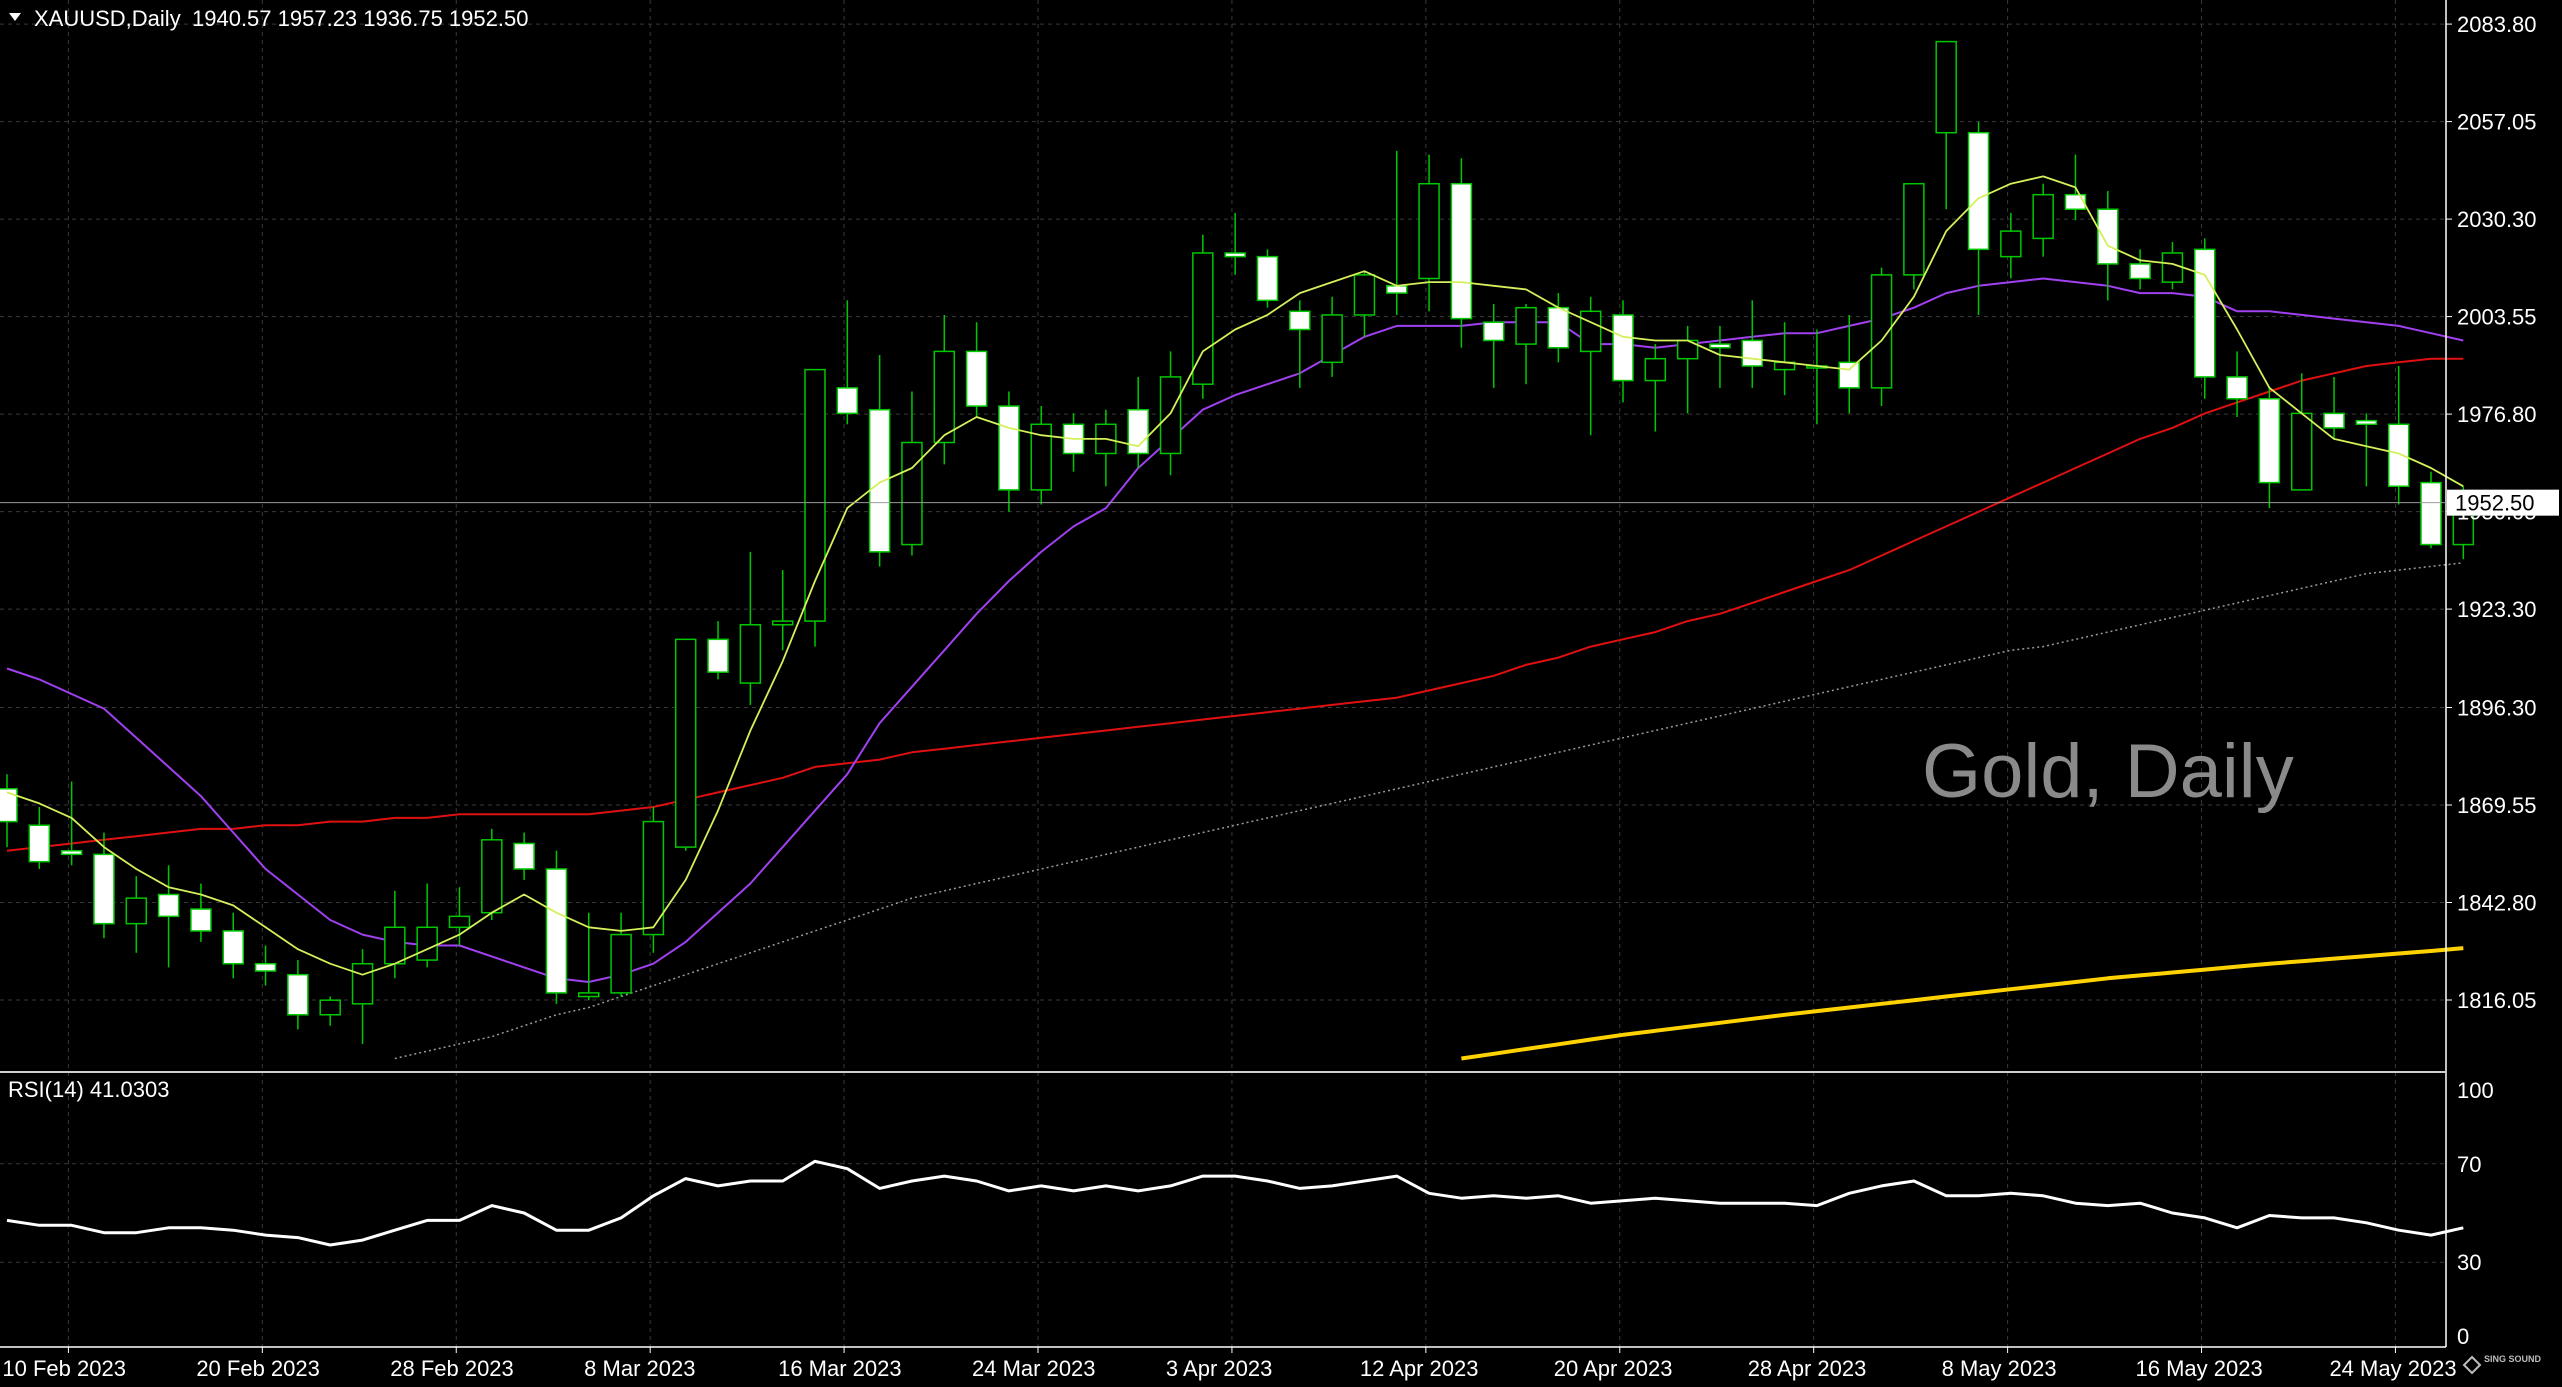 Image resolution: width=2562 pixels, height=1387 pixels. I want to click on x-tick-label: 24 May 2023, so click(2392, 1368).